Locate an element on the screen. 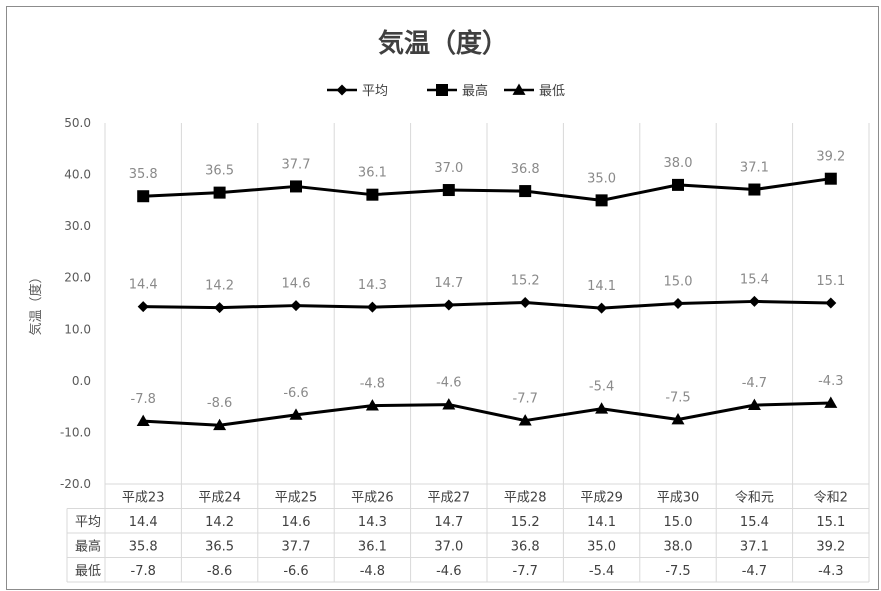  data-label: 14.4 is located at coordinates (143, 285).